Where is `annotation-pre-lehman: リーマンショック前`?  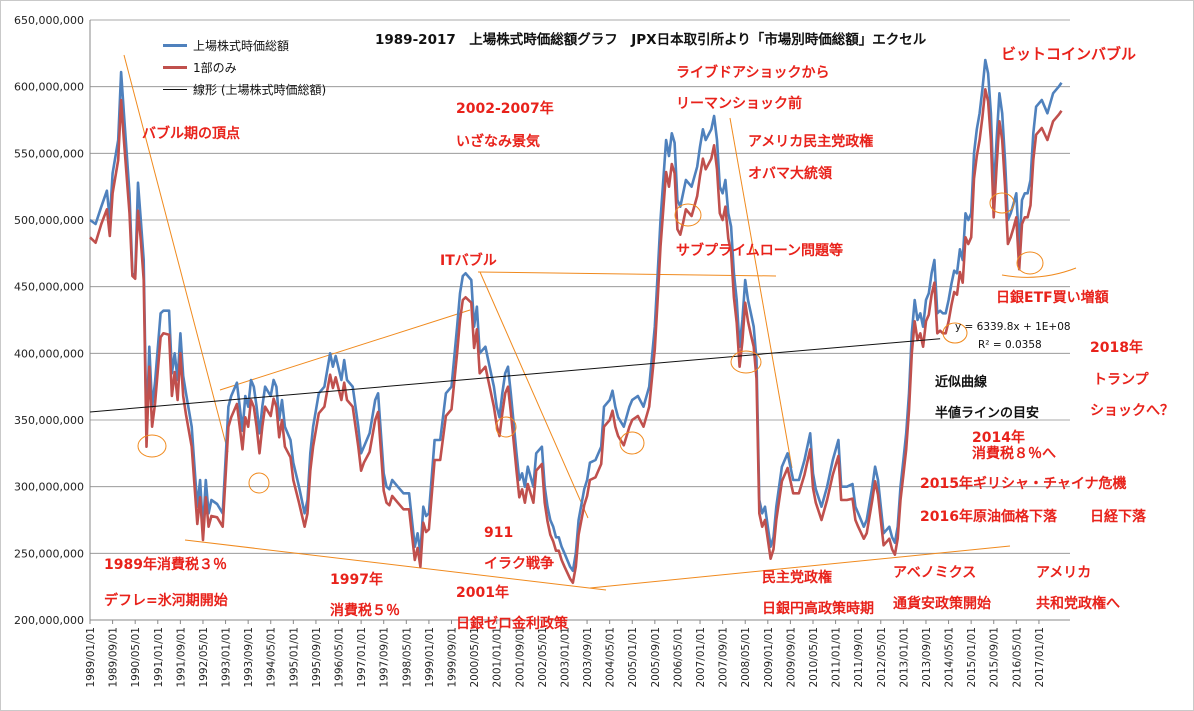
annotation-pre-lehman: リーマンショック前 is located at coordinates (739, 104).